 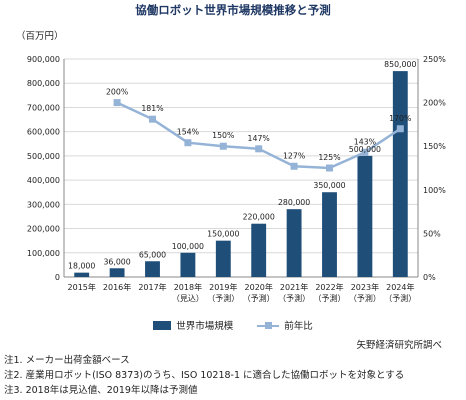 What do you see at coordinates (298, 326) in the screenshot?
I see `legend-line-label: 前年比` at bounding box center [298, 326].